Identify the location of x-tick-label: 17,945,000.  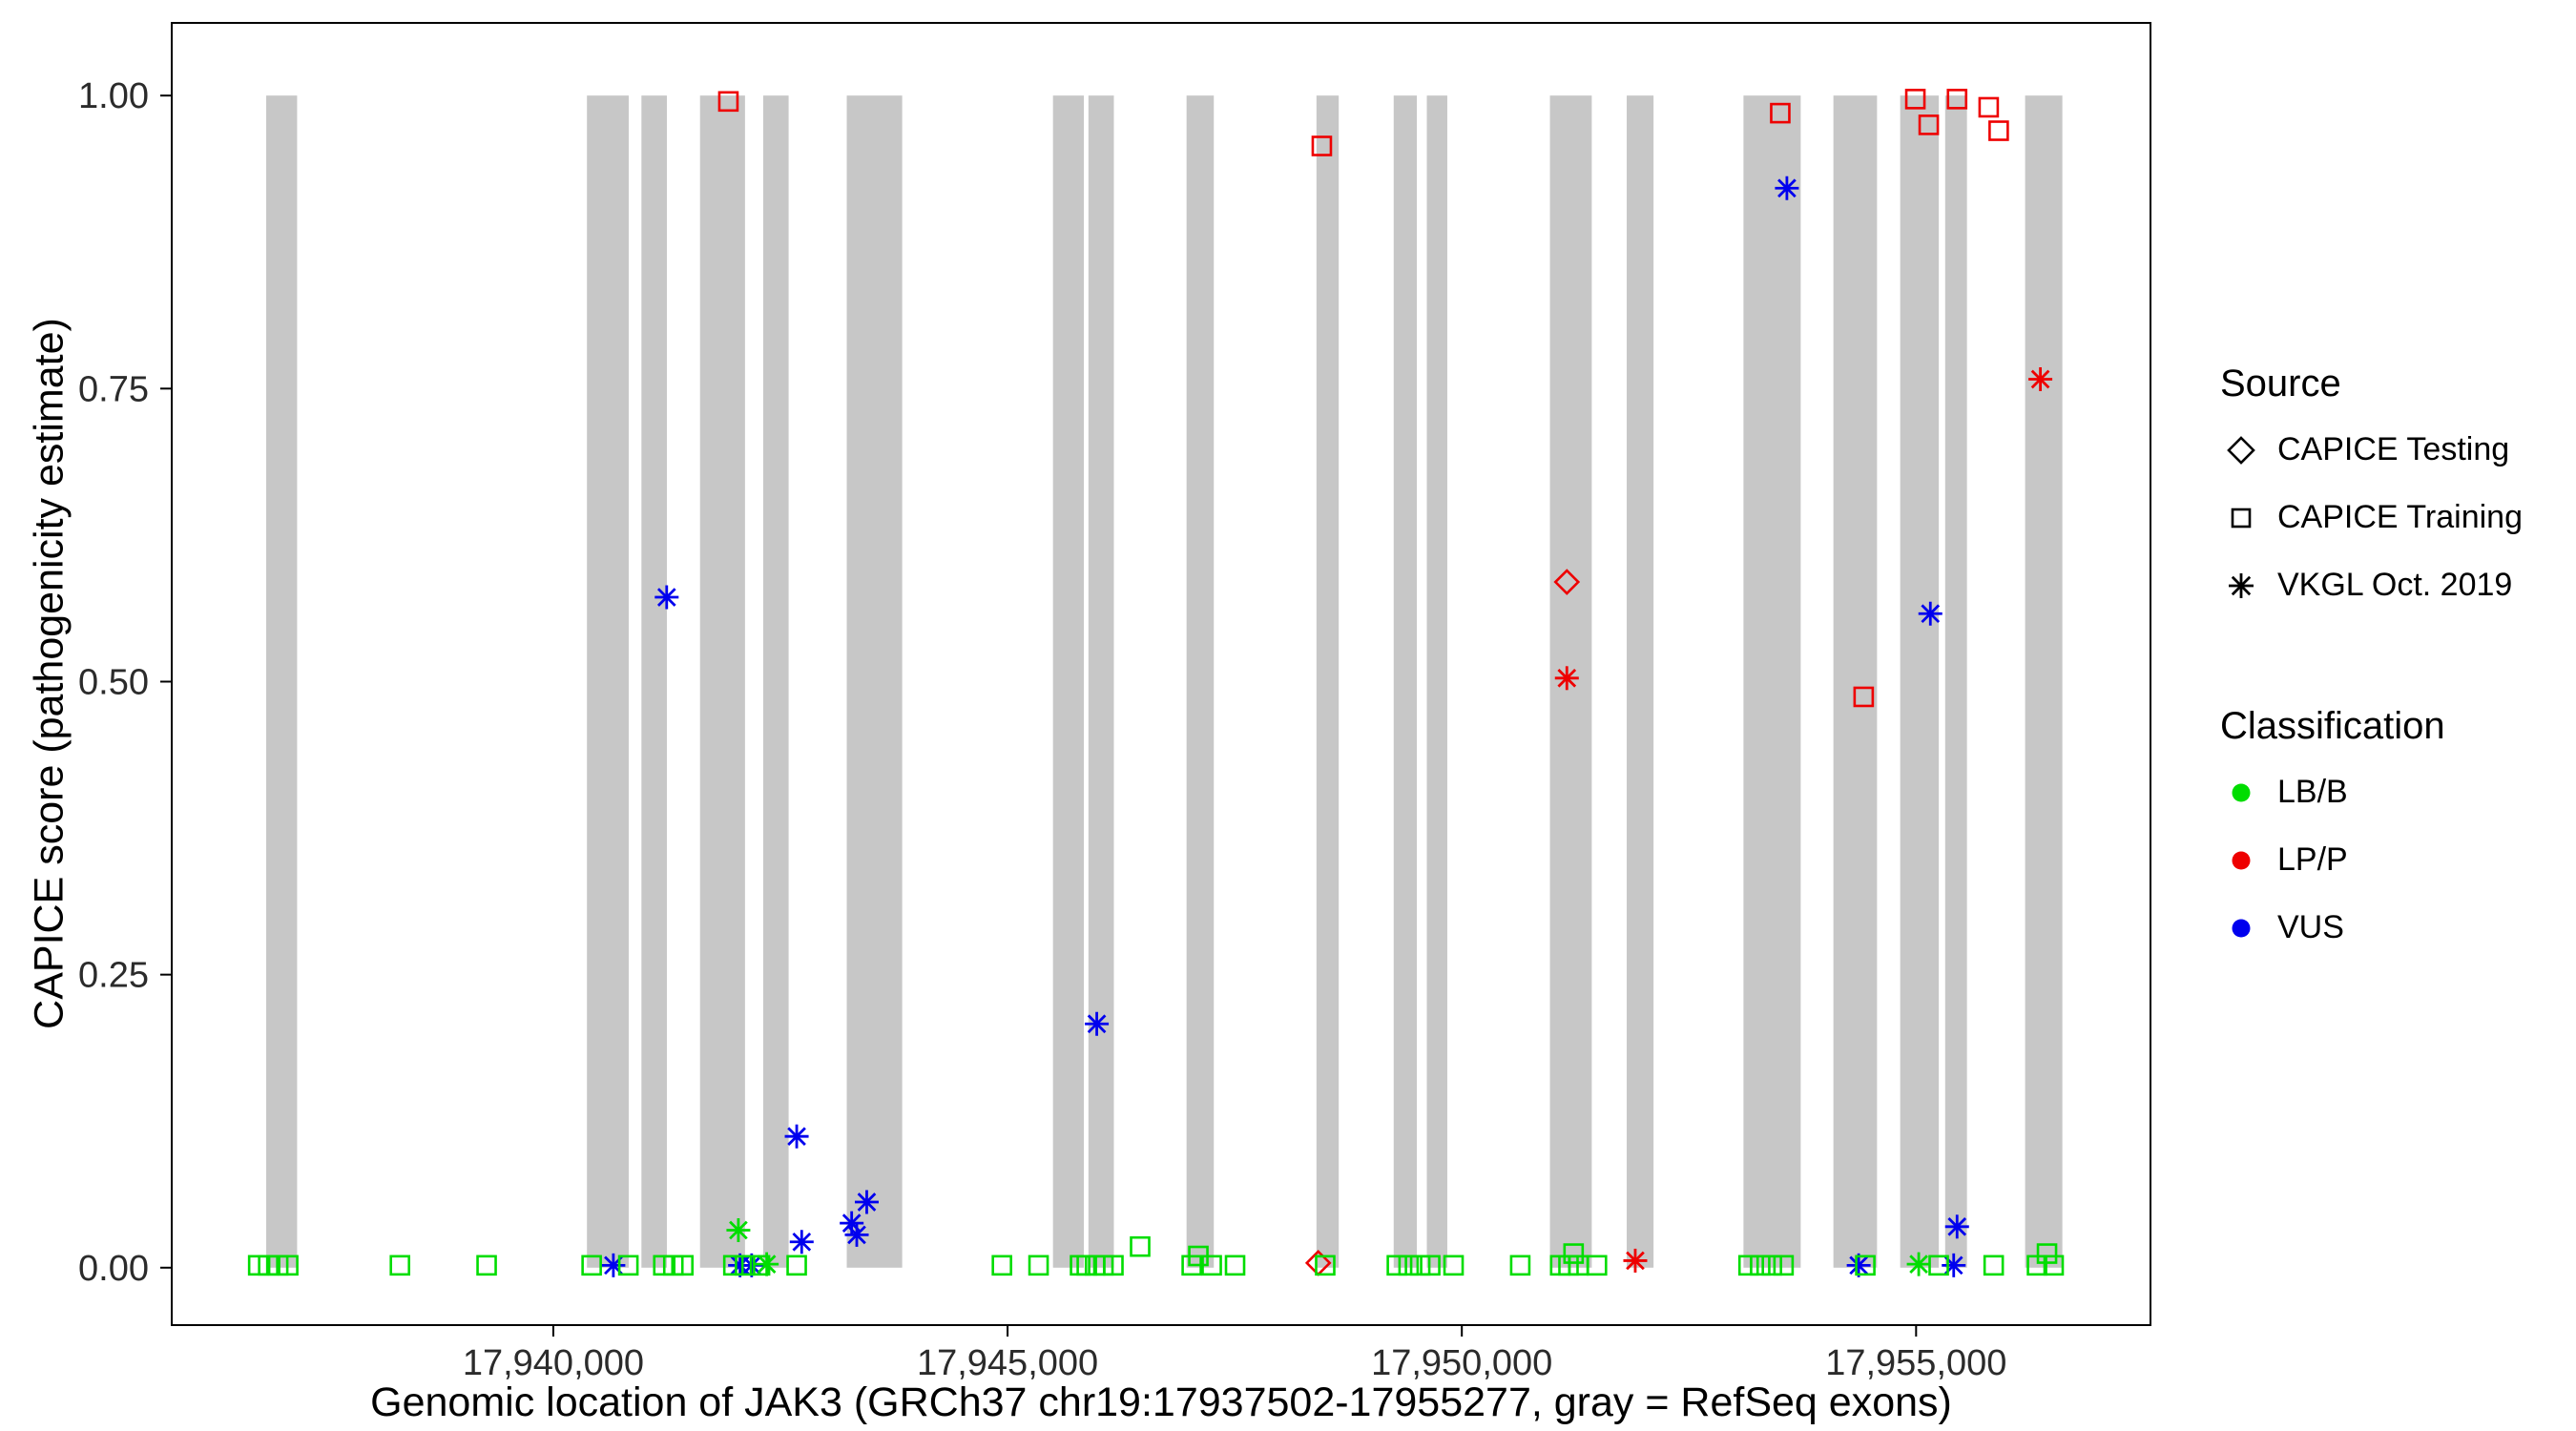
(1007, 1363).